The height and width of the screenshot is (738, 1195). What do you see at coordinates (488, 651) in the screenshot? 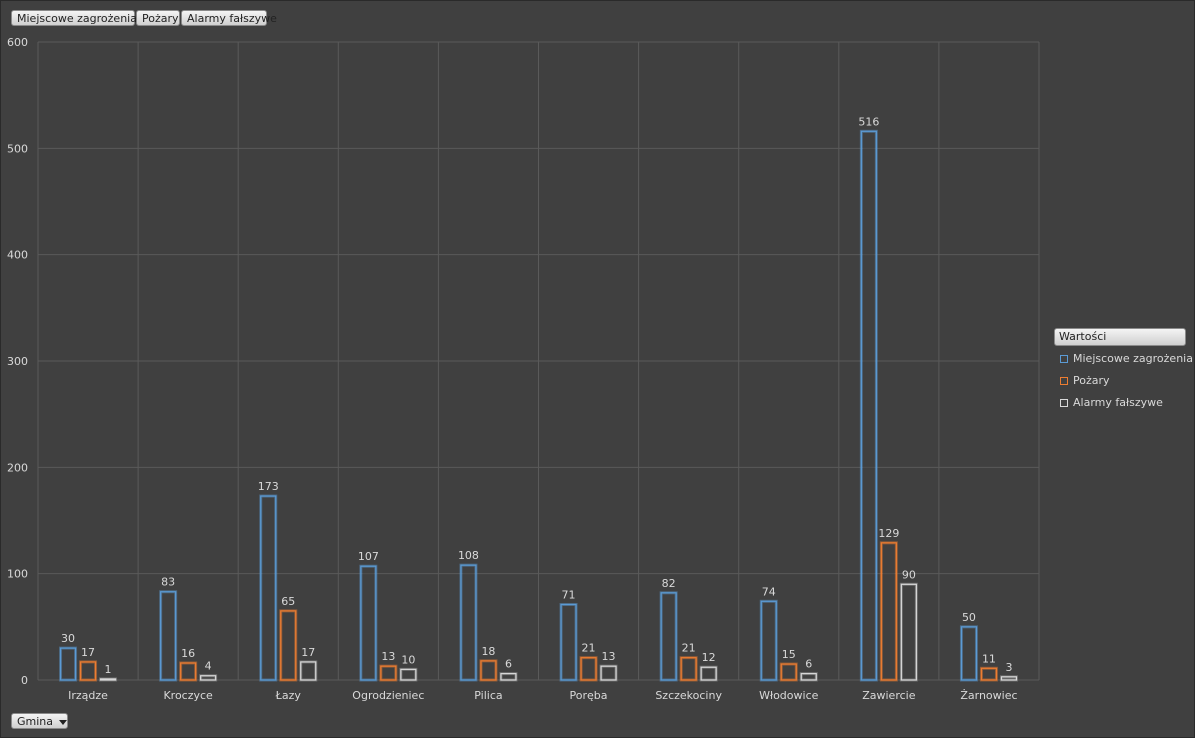
I see `data-label: 18` at bounding box center [488, 651].